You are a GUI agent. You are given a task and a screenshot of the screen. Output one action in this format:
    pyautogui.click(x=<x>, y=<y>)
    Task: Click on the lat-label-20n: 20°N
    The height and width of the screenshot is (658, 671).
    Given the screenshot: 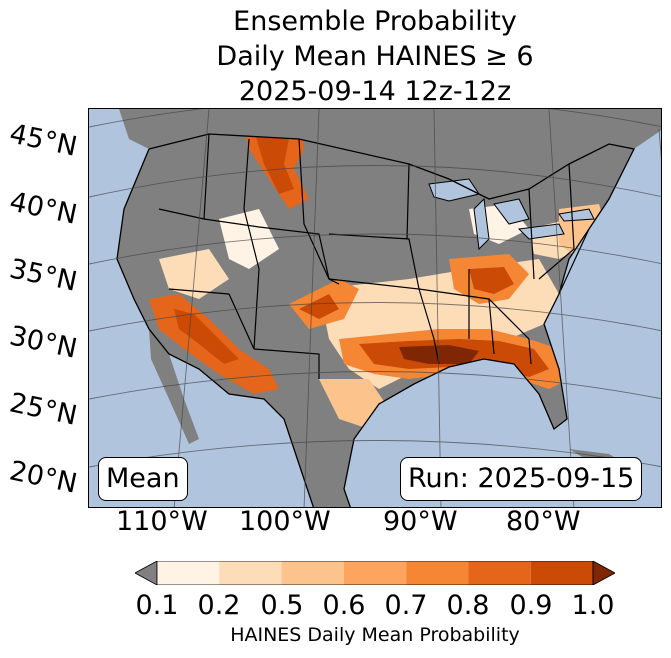 What is the action you would take?
    pyautogui.click(x=43, y=477)
    